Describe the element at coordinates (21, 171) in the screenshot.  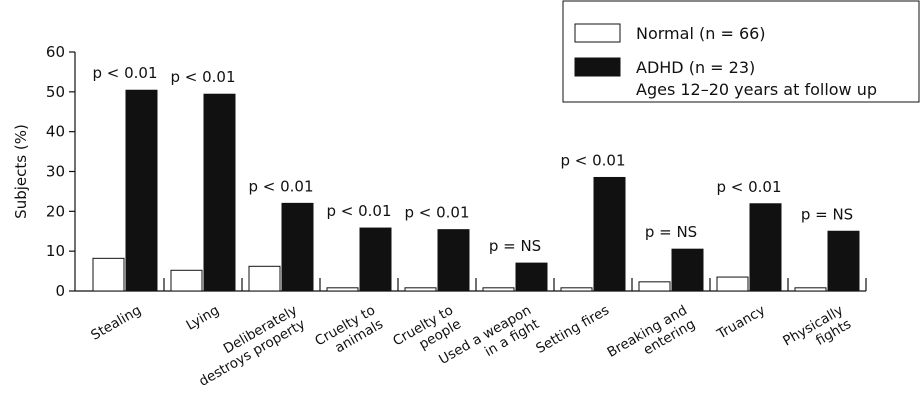
I see `y-axis-title: Subjects (%)` at that location.